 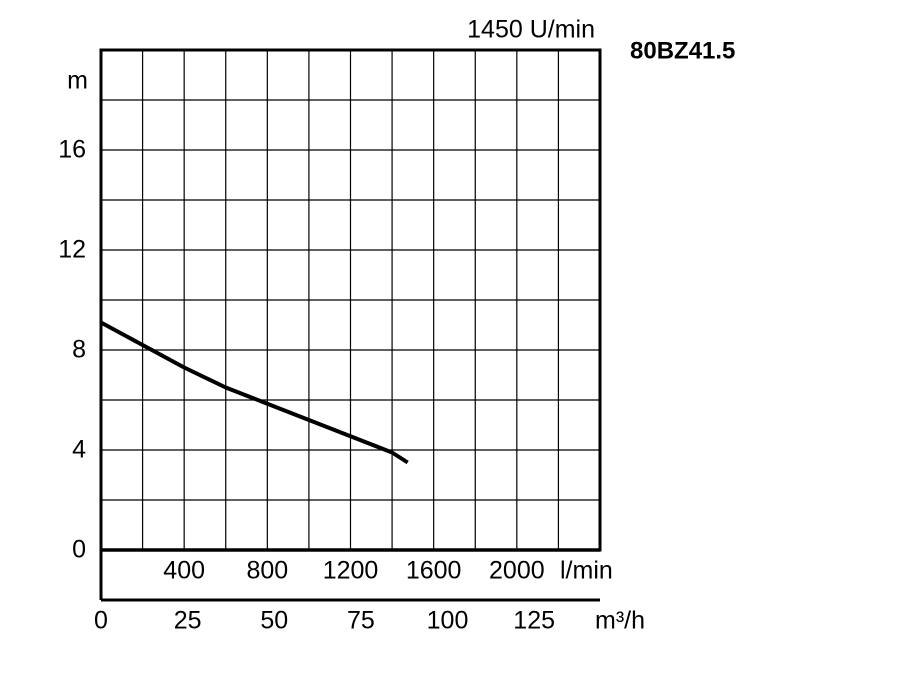 What do you see at coordinates (682, 50) in the screenshot?
I see `chart-title: 80BZ41.5` at bounding box center [682, 50].